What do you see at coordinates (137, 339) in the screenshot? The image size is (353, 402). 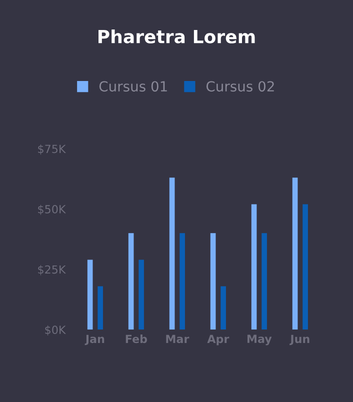 I see `x-tick-label: Feb` at bounding box center [137, 339].